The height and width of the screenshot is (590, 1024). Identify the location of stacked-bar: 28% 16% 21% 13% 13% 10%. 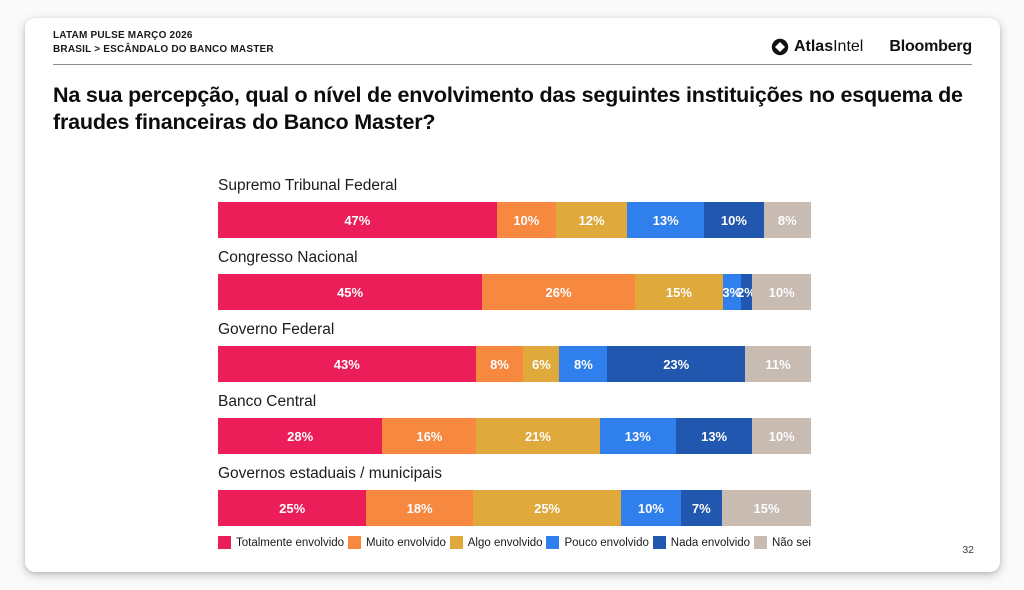
(514, 436).